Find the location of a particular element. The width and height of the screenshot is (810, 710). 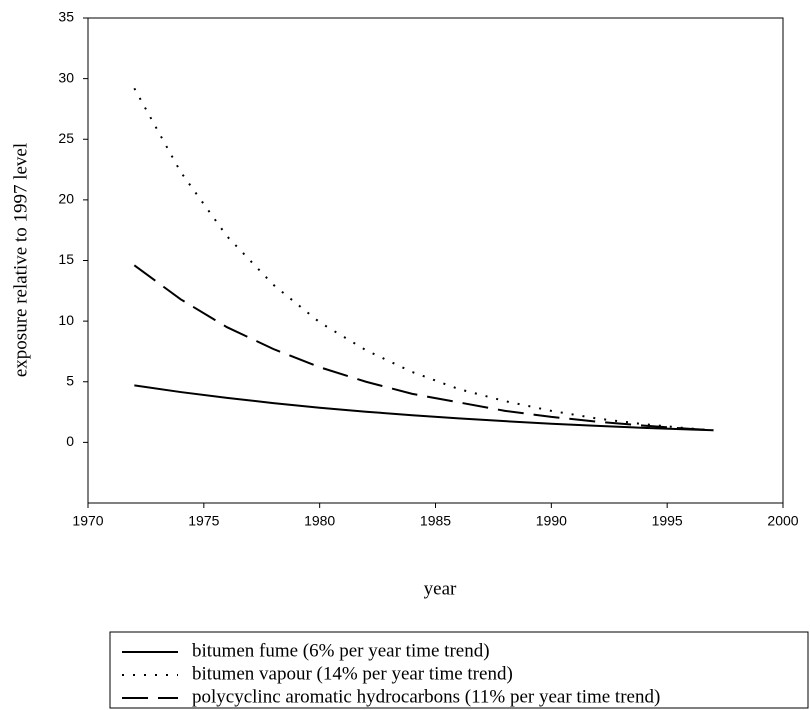

y-tick-label: 15 is located at coordinates (66, 259).